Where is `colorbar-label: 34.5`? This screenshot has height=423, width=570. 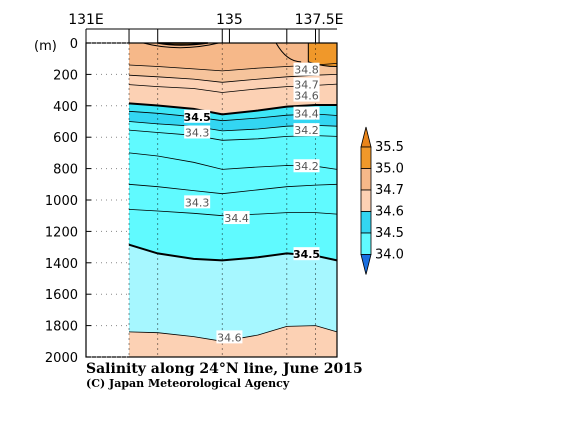 colorbar-label: 34.5 is located at coordinates (389, 233).